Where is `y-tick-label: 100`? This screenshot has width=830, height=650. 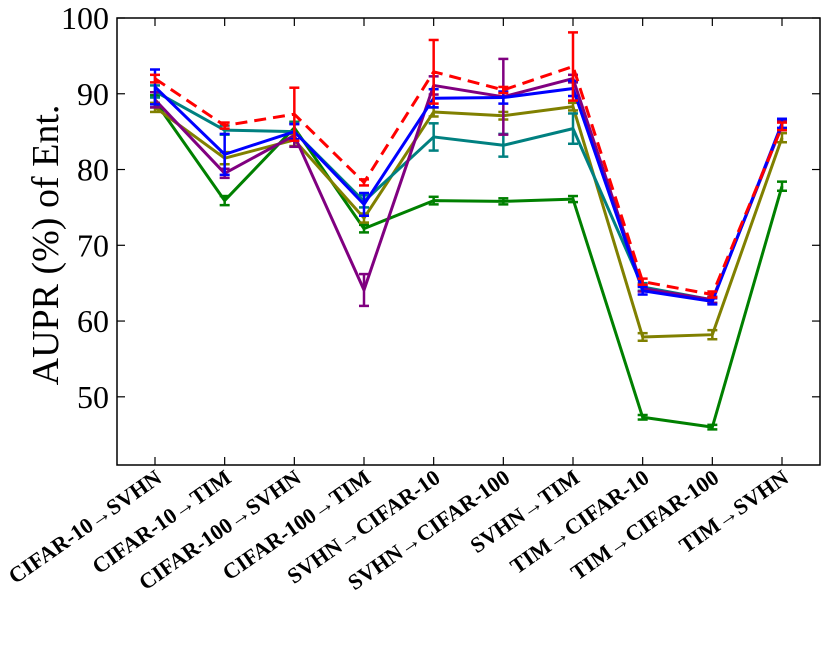 y-tick-label: 100 is located at coordinates (85, 18).